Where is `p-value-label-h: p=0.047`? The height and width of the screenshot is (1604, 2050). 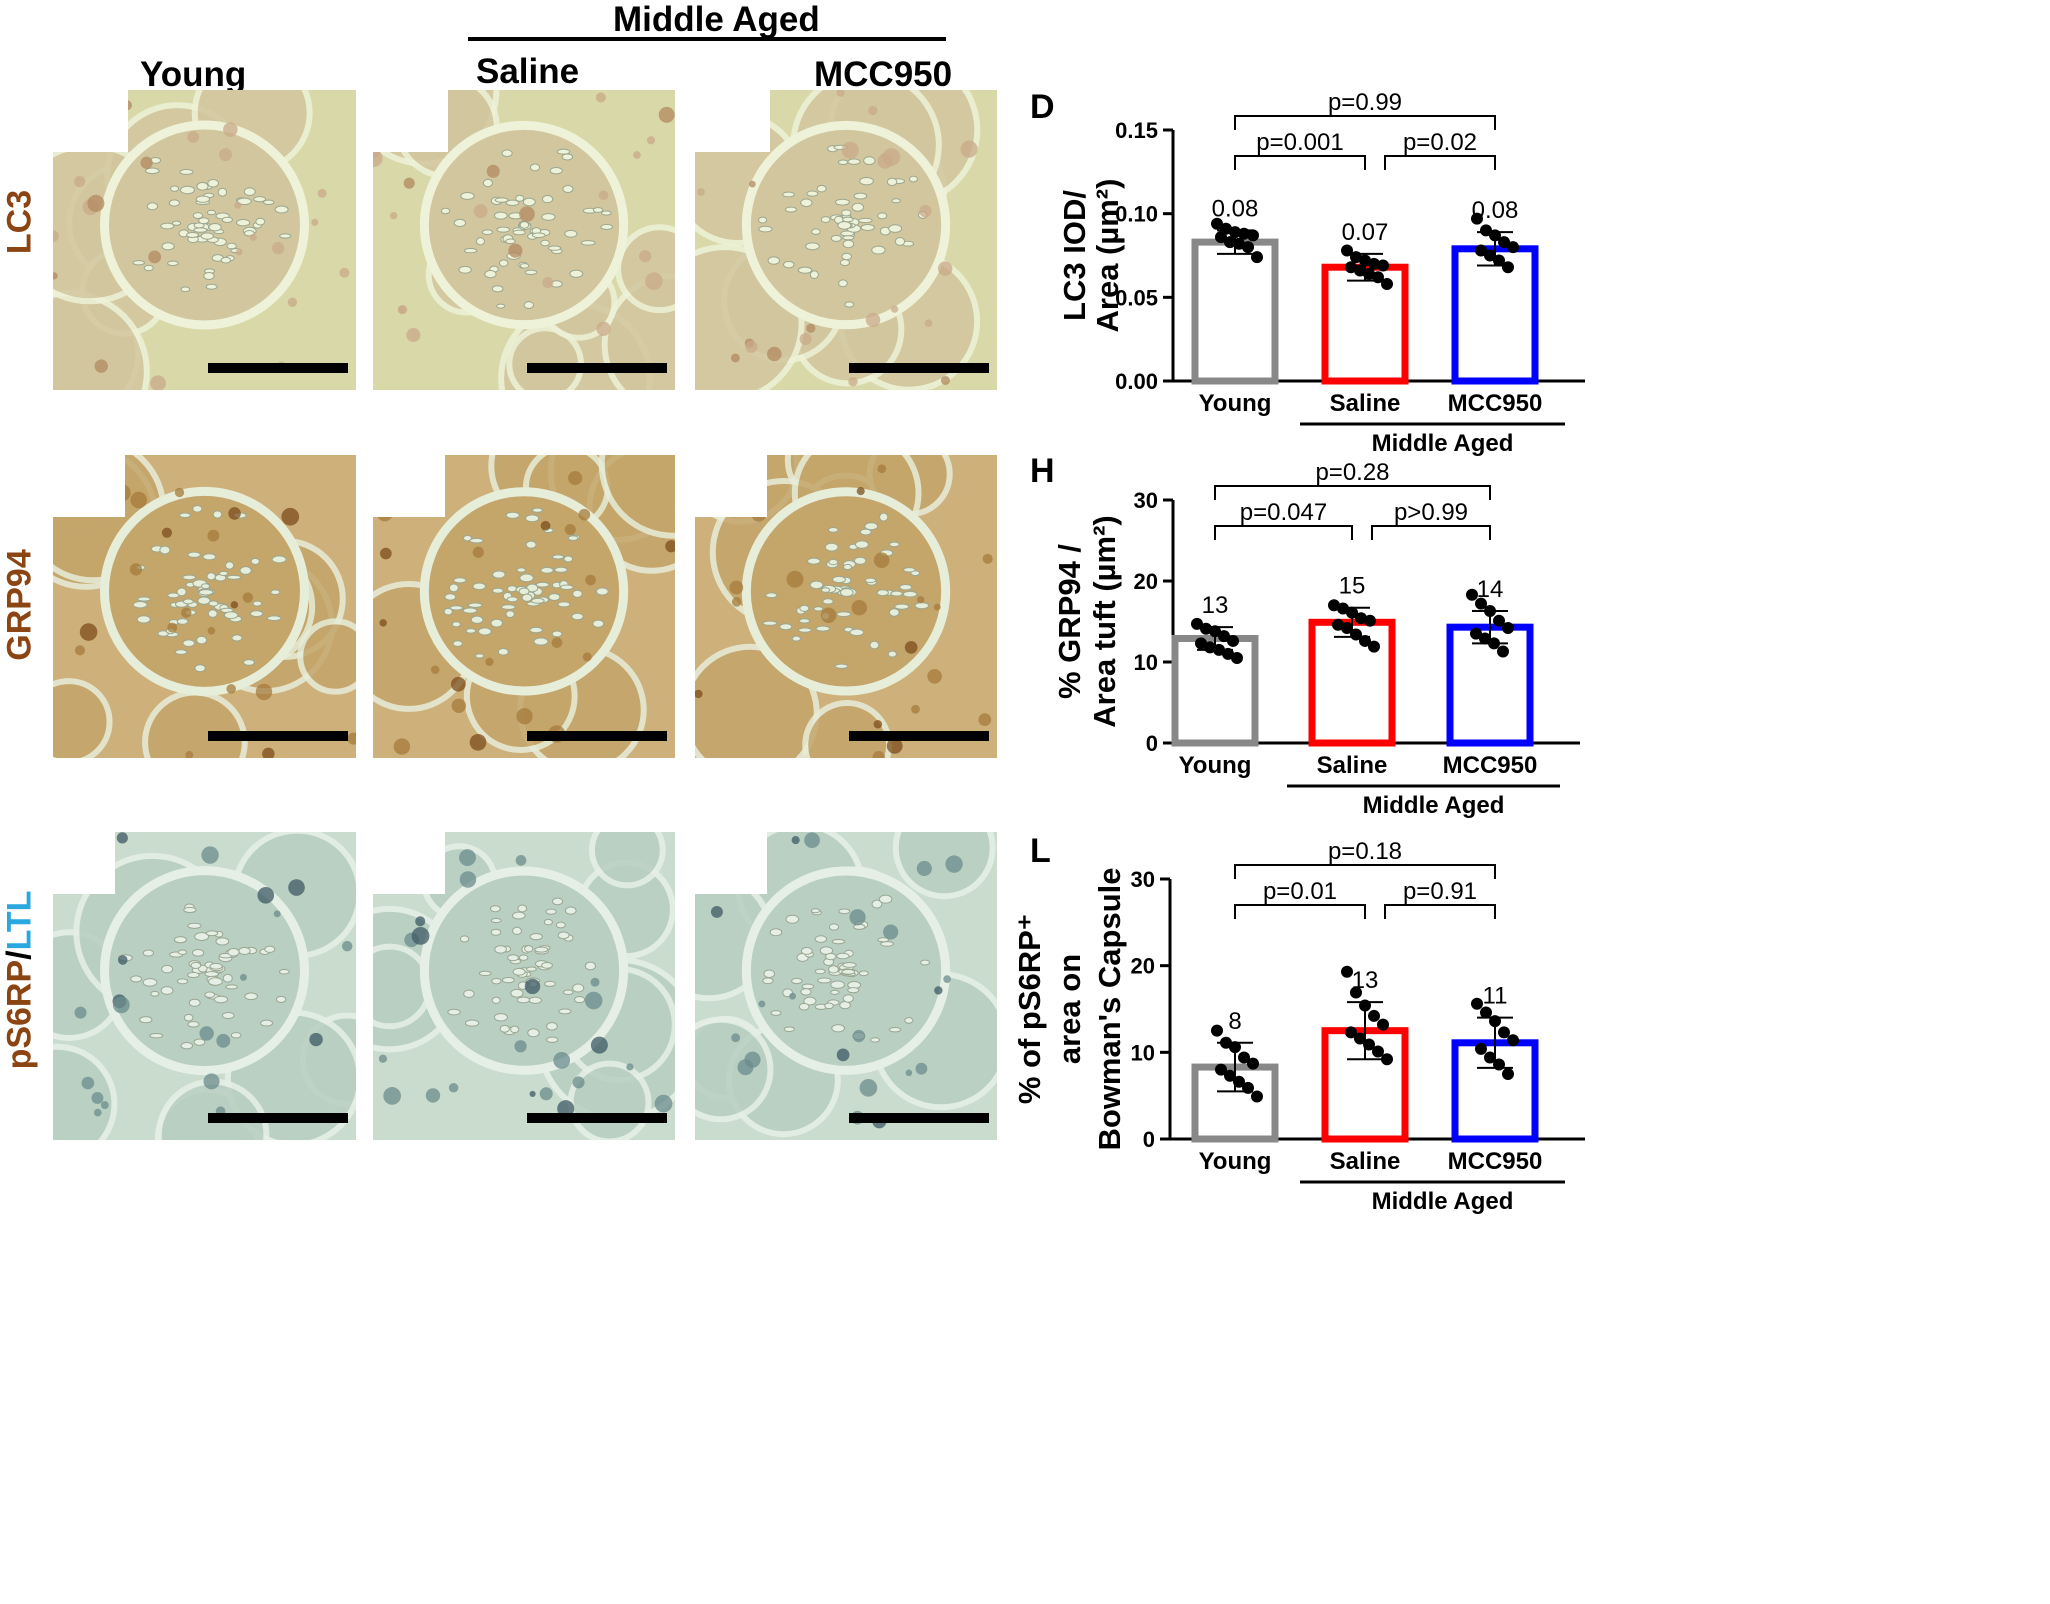
p-value-label-h: p=0.047 is located at coordinates (1283, 512).